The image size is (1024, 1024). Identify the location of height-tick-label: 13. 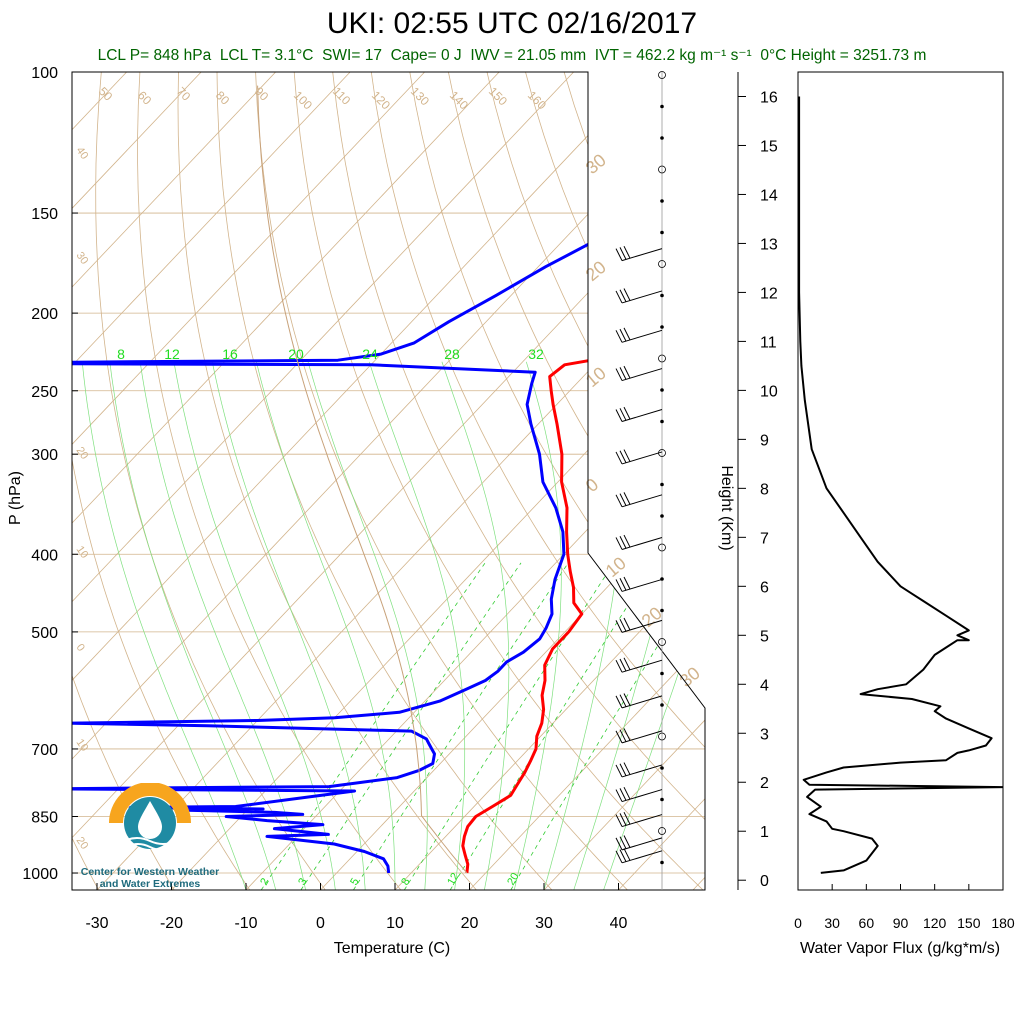
(769, 244).